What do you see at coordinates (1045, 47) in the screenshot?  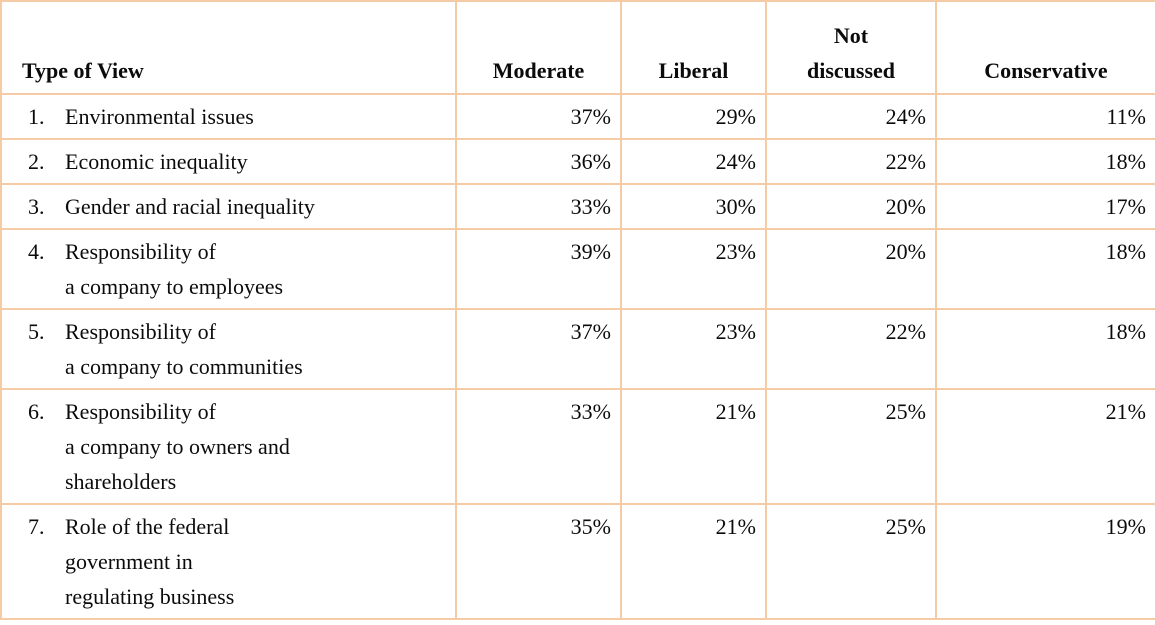 I see `column-header-conservative: Conservative` at bounding box center [1045, 47].